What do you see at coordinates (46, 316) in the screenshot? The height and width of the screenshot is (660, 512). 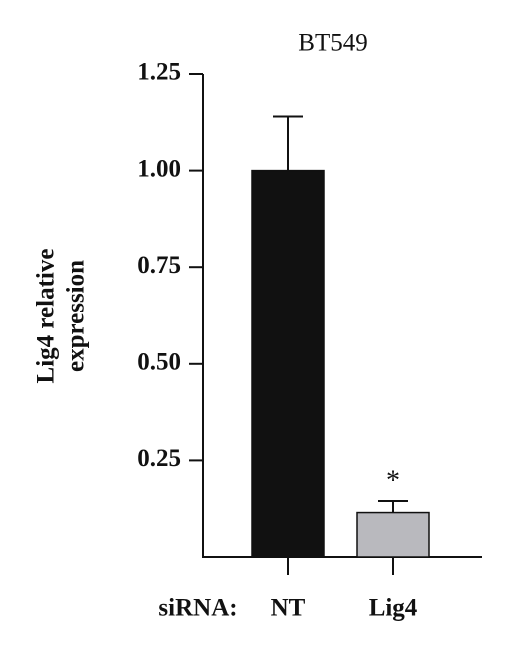 I see `y-axis-label: Lig4 relative` at bounding box center [46, 316].